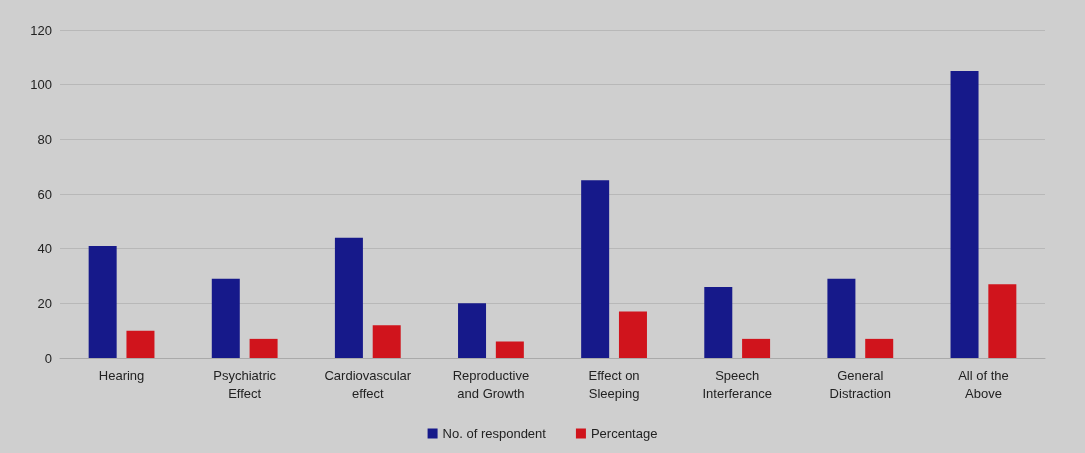 This screenshot has width=1085, height=453. Describe the element at coordinates (121, 375) in the screenshot. I see `x-tick-label: Hearing` at that location.